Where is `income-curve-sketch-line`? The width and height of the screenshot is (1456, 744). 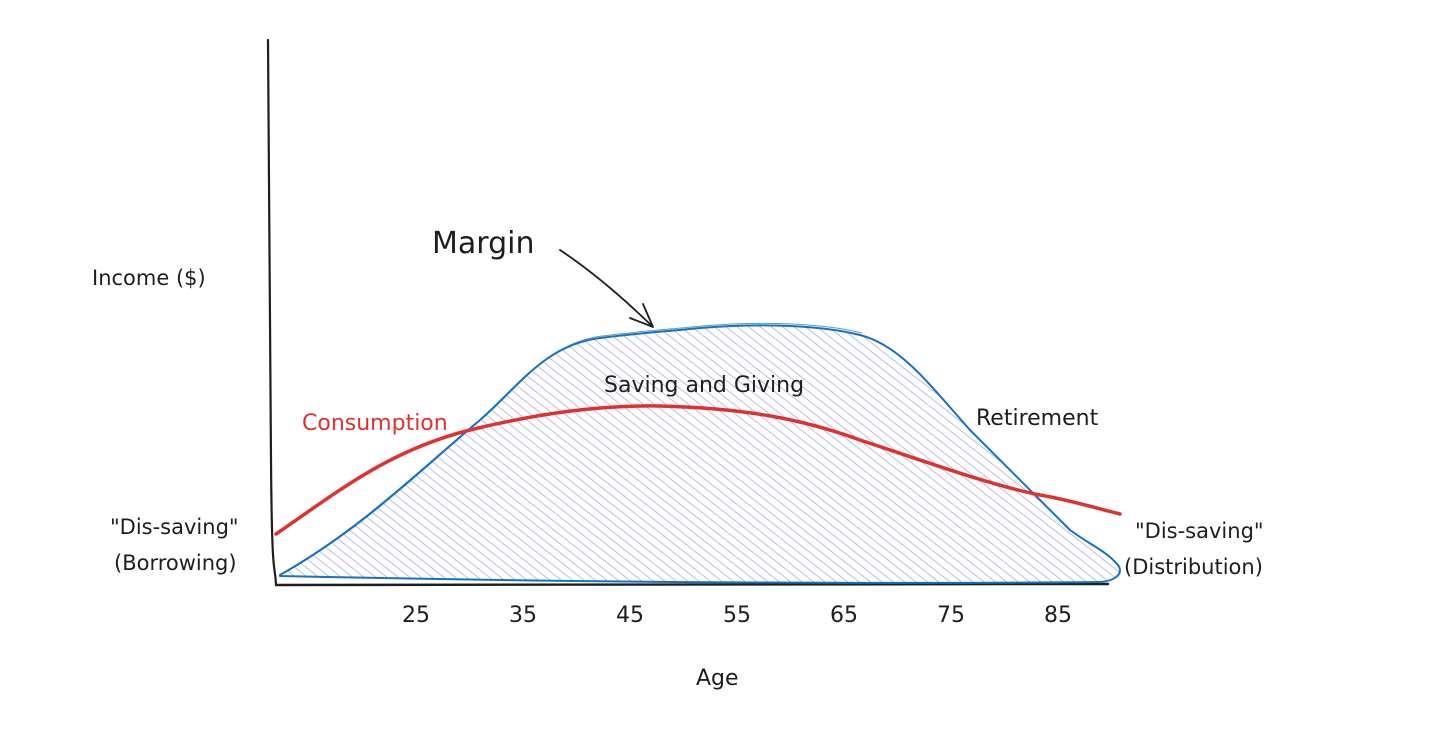 income-curve-sketch-line is located at coordinates (574, 447).